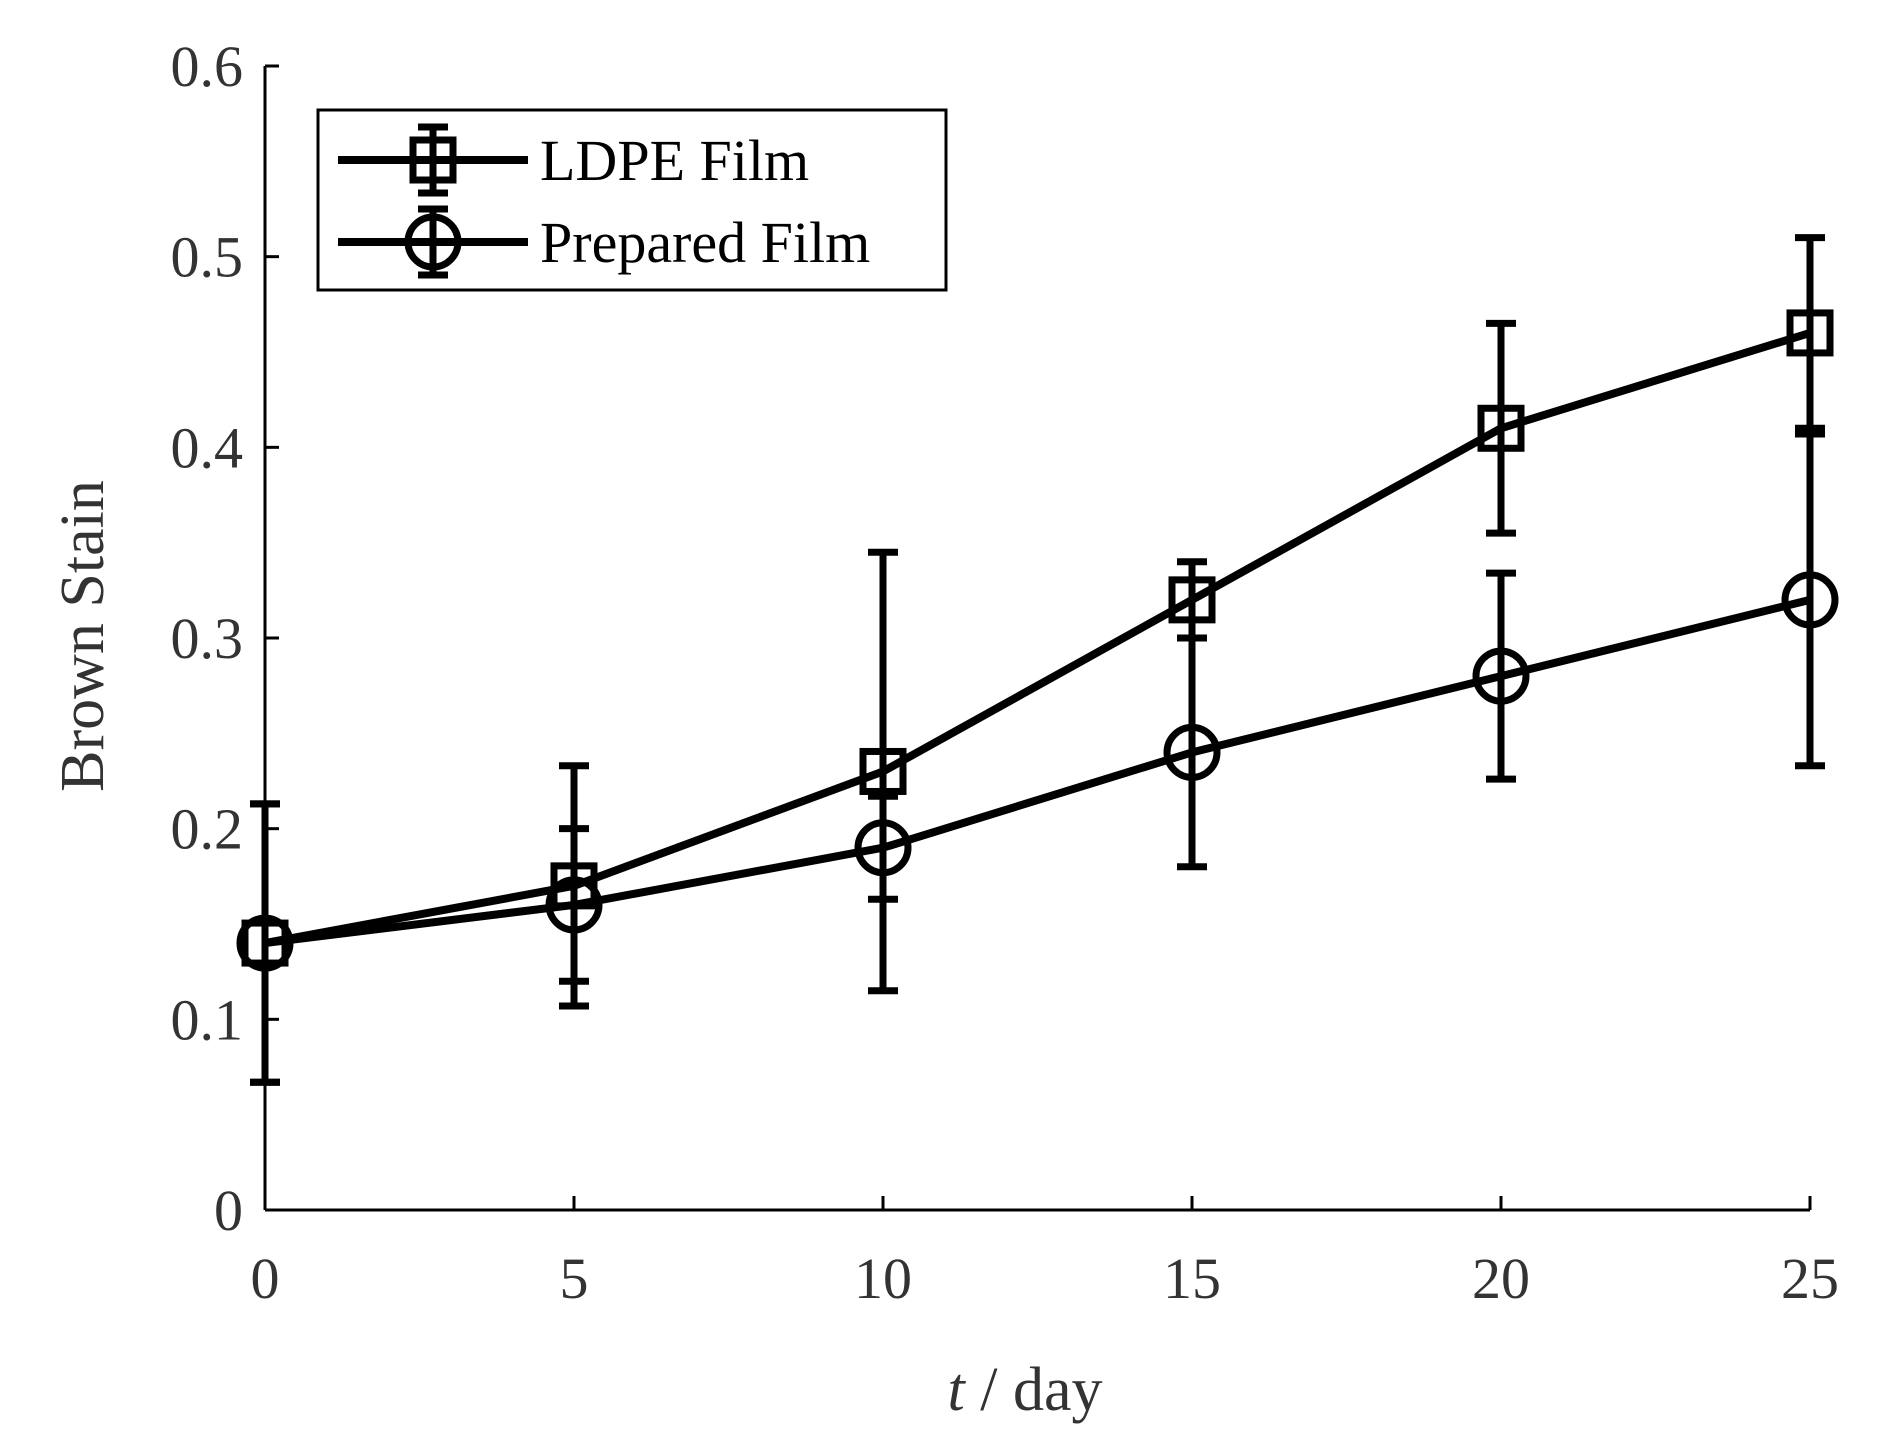  I want to click on x-tick-label: 20, so click(1501, 1278).